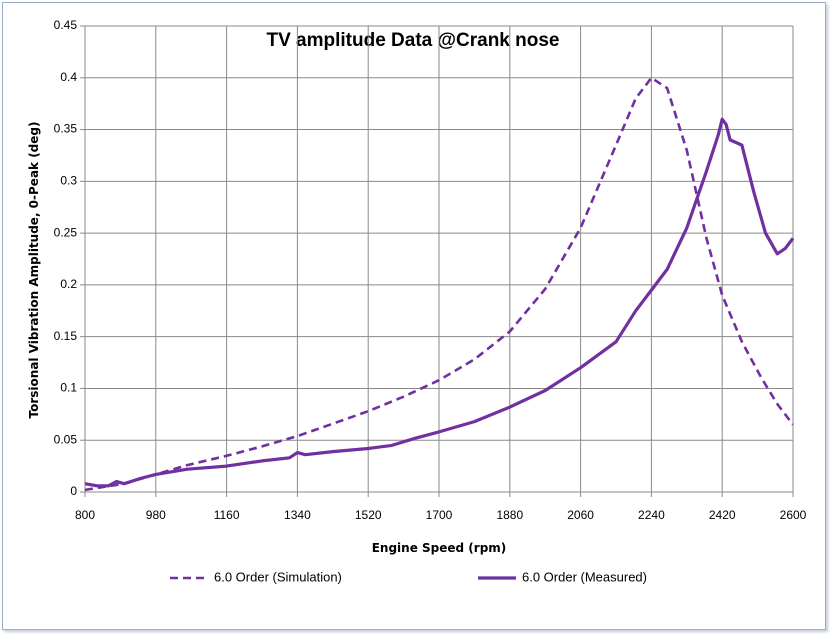 The width and height of the screenshot is (830, 634). What do you see at coordinates (584, 576) in the screenshot?
I see `legend-entry-label: 6.0 Order (Measured)` at bounding box center [584, 576].